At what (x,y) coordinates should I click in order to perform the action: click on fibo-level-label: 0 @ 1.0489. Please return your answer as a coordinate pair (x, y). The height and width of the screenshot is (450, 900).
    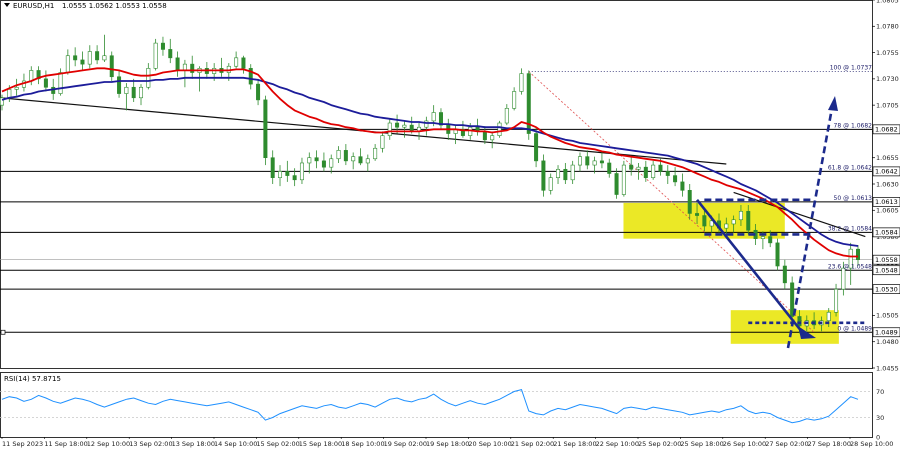
    Looking at the image, I should click on (854, 328).